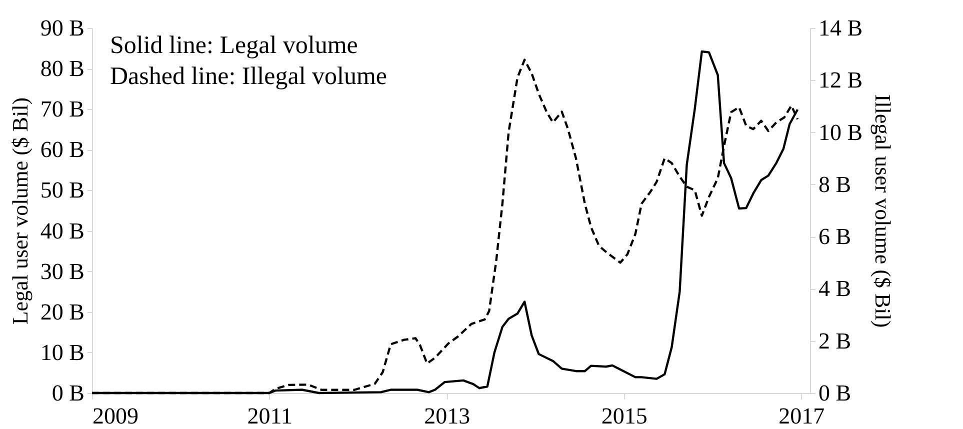 This screenshot has width=963, height=429. What do you see at coordinates (840, 80) in the screenshot?
I see `y2-tick-label: 12 B` at bounding box center [840, 80].